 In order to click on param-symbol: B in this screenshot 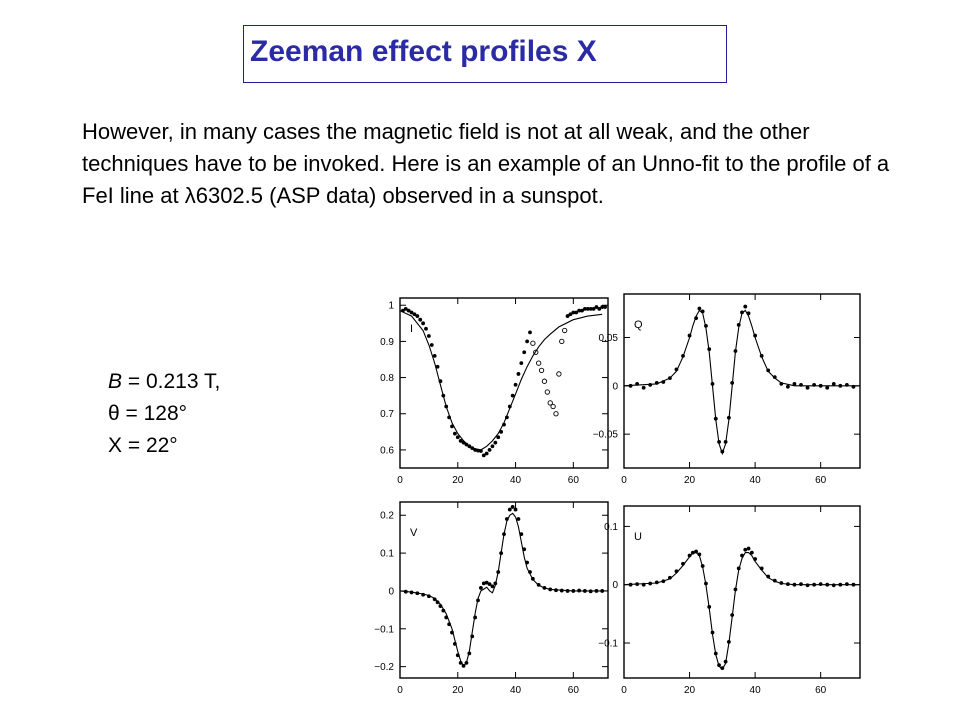, I will do `click(115, 381)`.